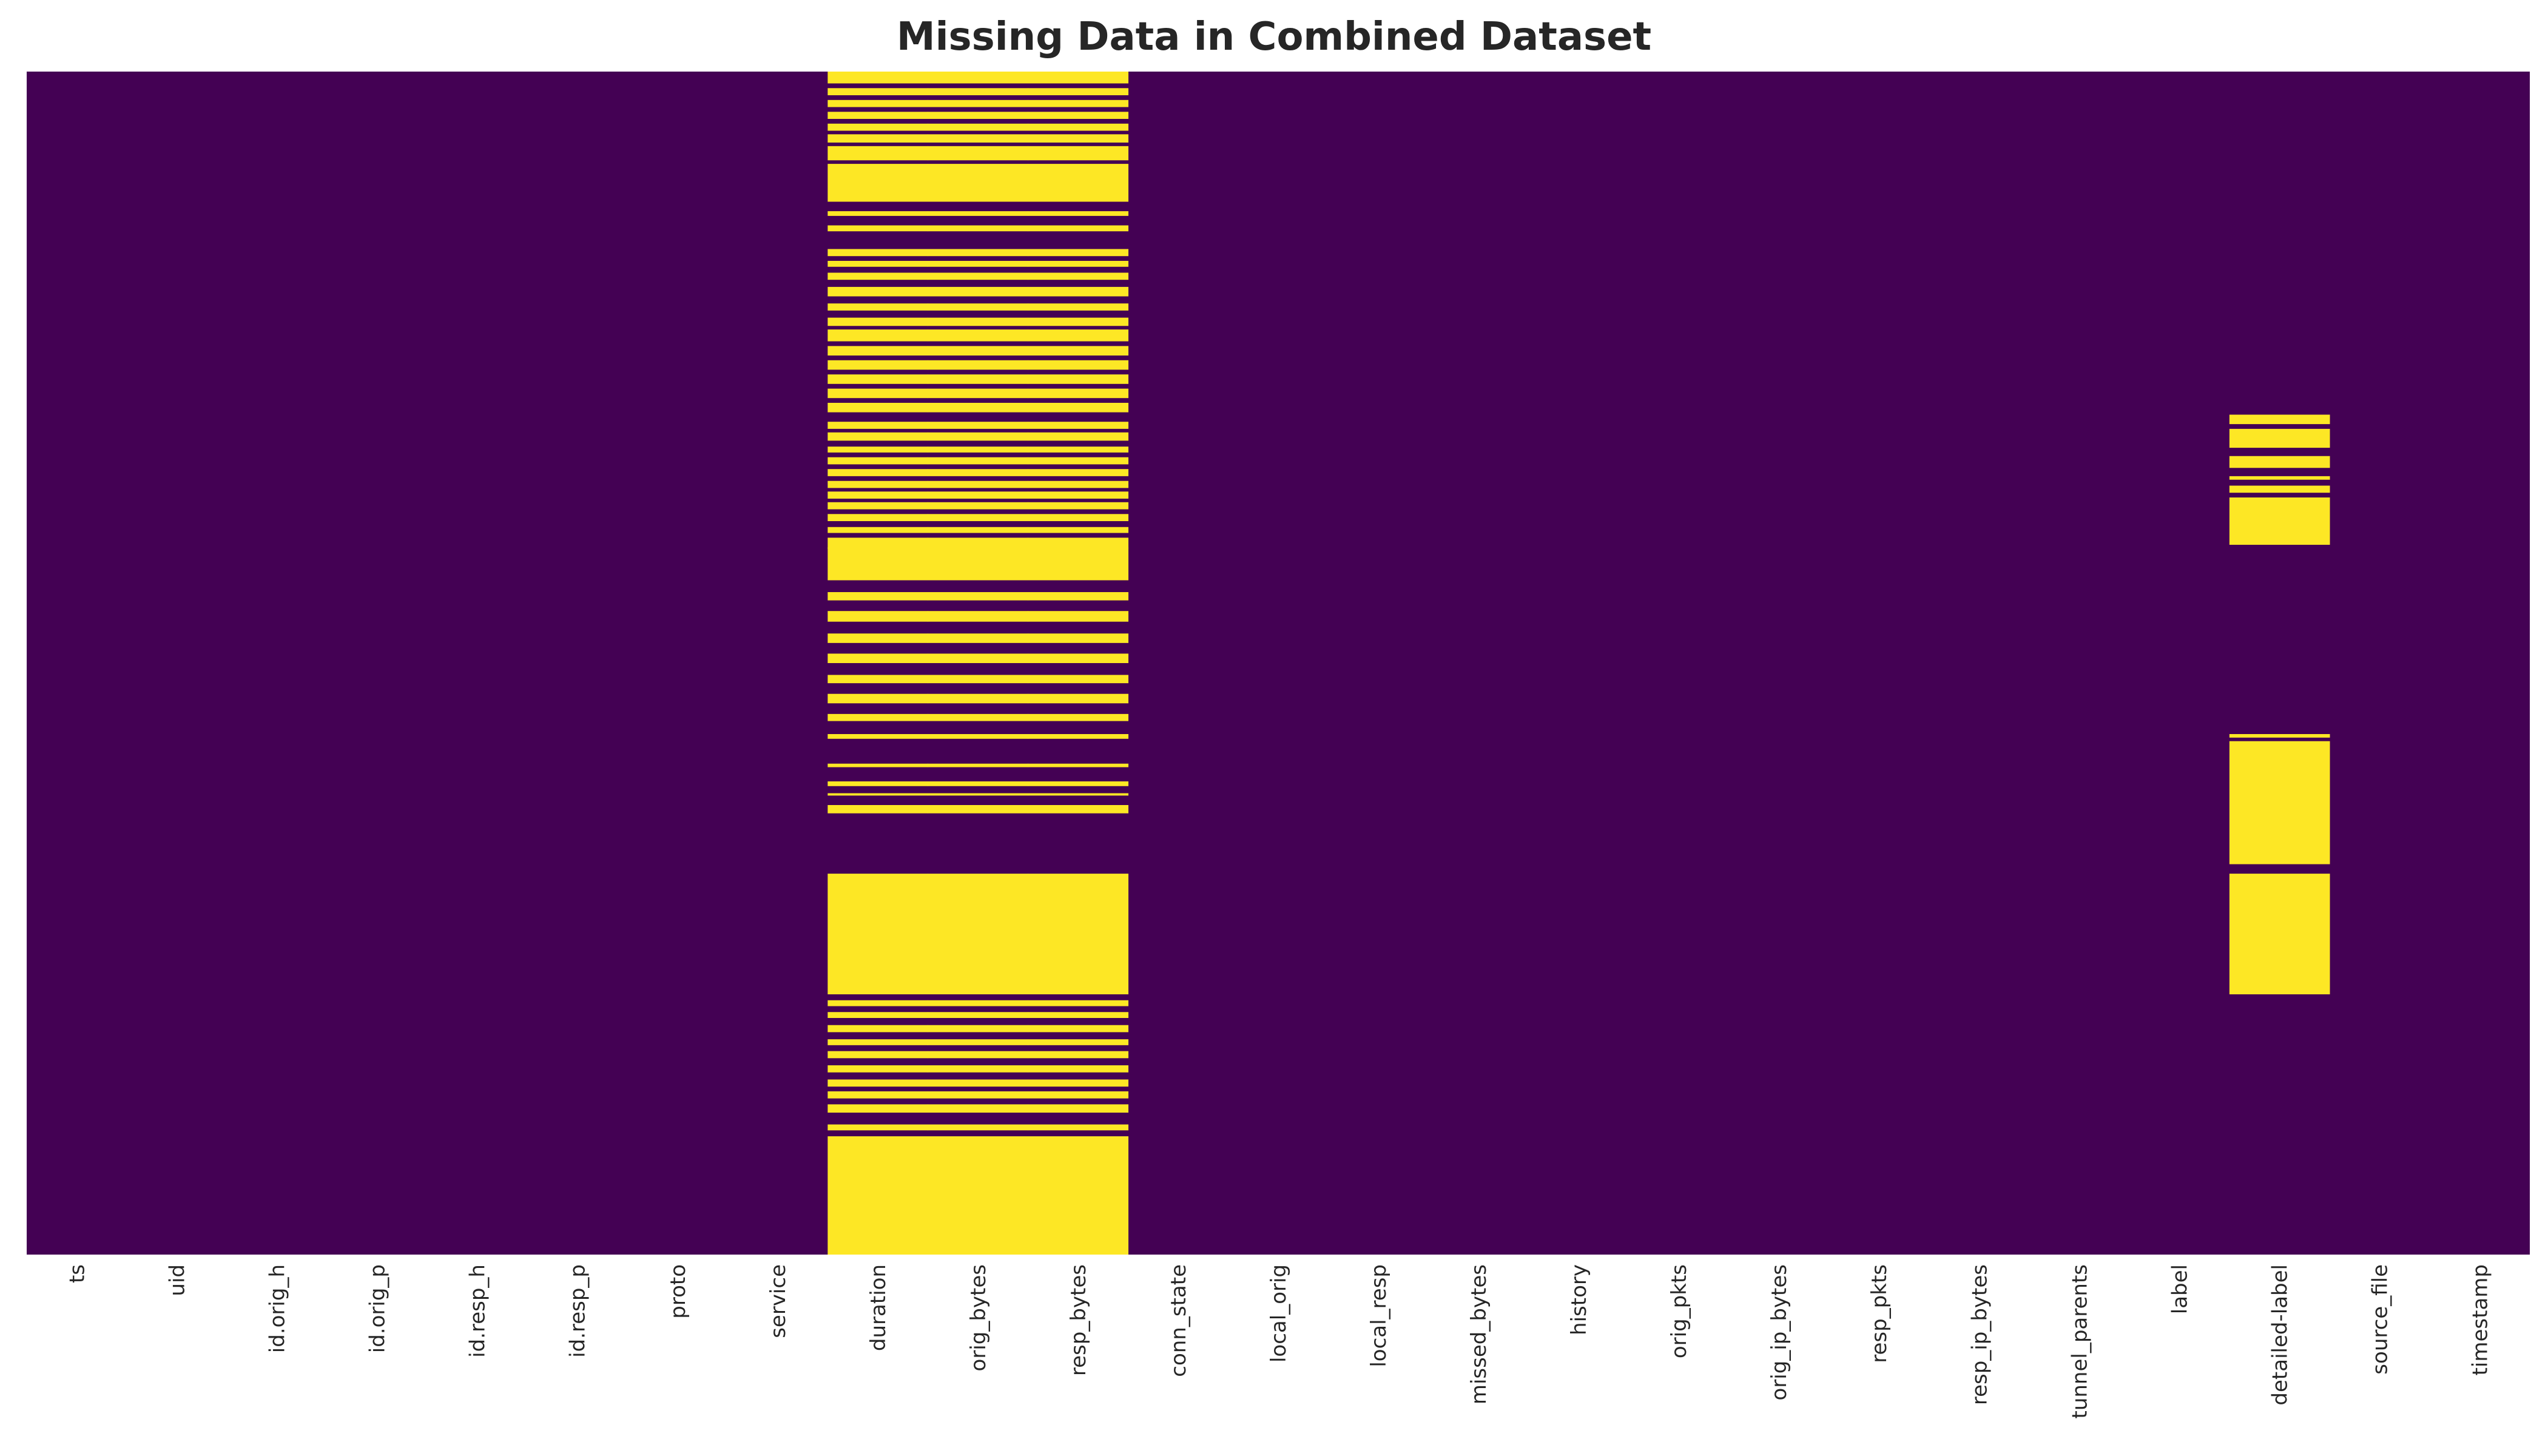  Describe the element at coordinates (378, 1308) in the screenshot. I see `x-tick-label: id.orig_p` at that location.